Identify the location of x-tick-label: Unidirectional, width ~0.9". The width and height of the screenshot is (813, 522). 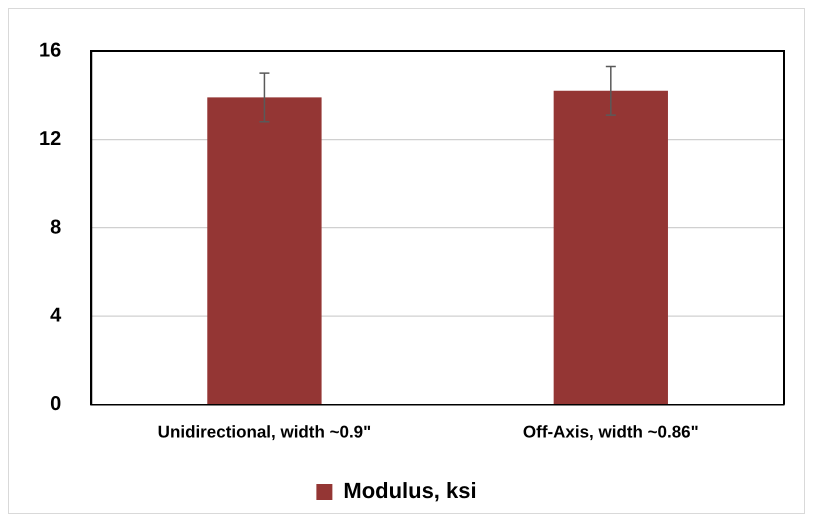
(265, 432).